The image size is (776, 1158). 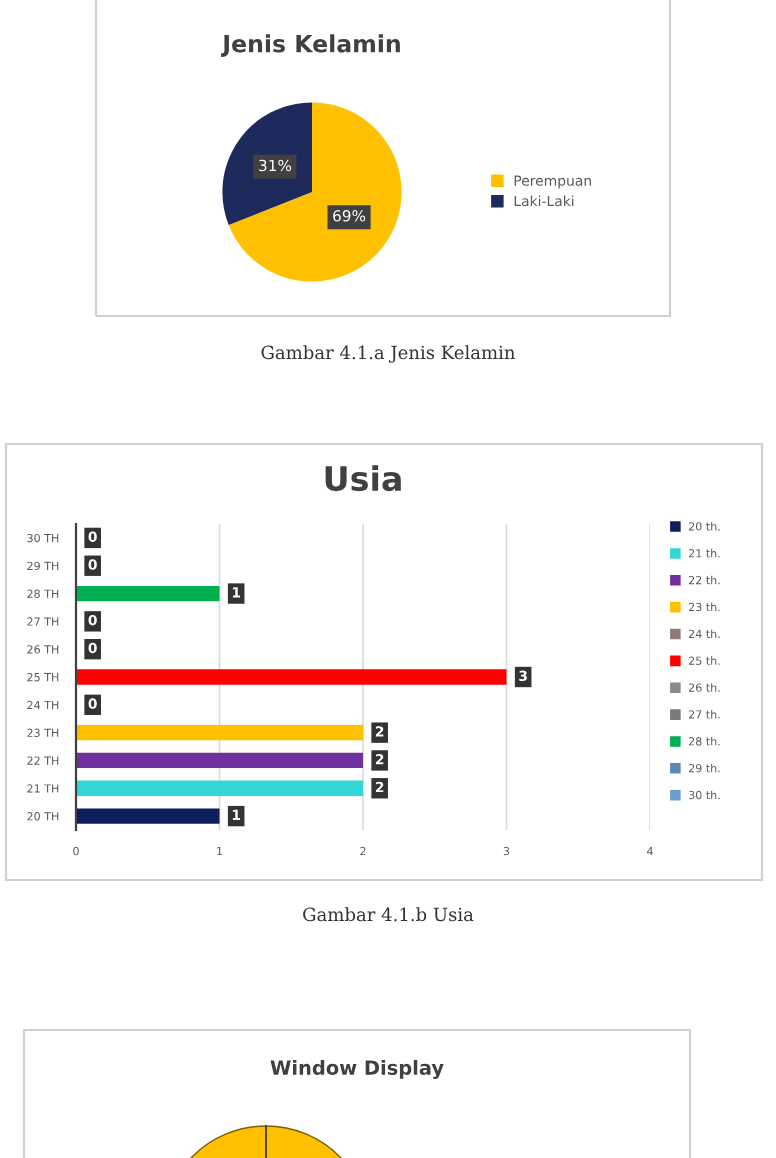 What do you see at coordinates (357, 1069) in the screenshot?
I see `text: Window Display` at bounding box center [357, 1069].